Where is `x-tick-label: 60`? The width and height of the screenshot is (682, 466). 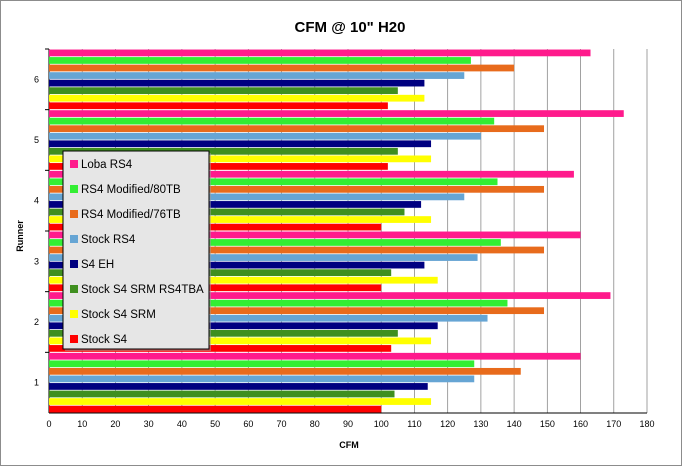 x-tick-label: 60 is located at coordinates (248, 424).